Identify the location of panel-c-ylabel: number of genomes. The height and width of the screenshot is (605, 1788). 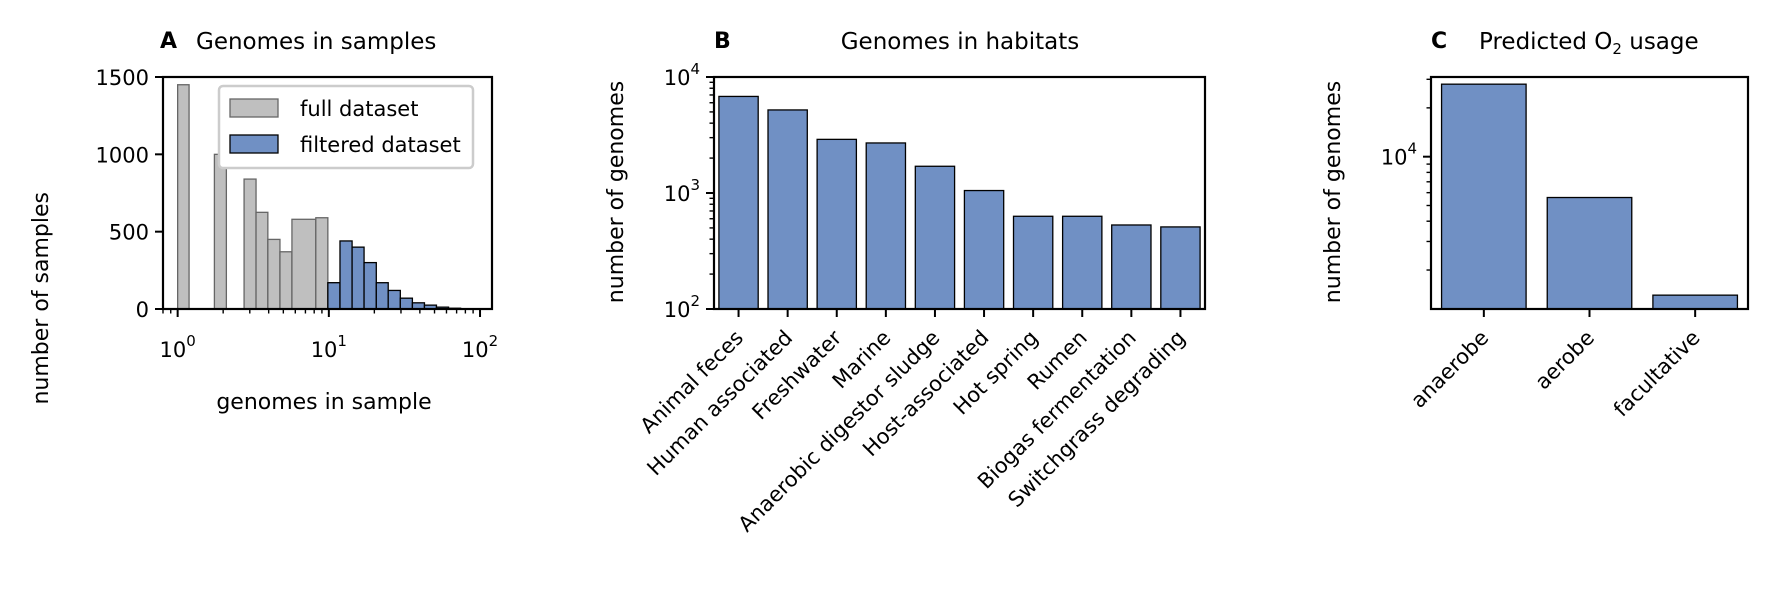
(1333, 192).